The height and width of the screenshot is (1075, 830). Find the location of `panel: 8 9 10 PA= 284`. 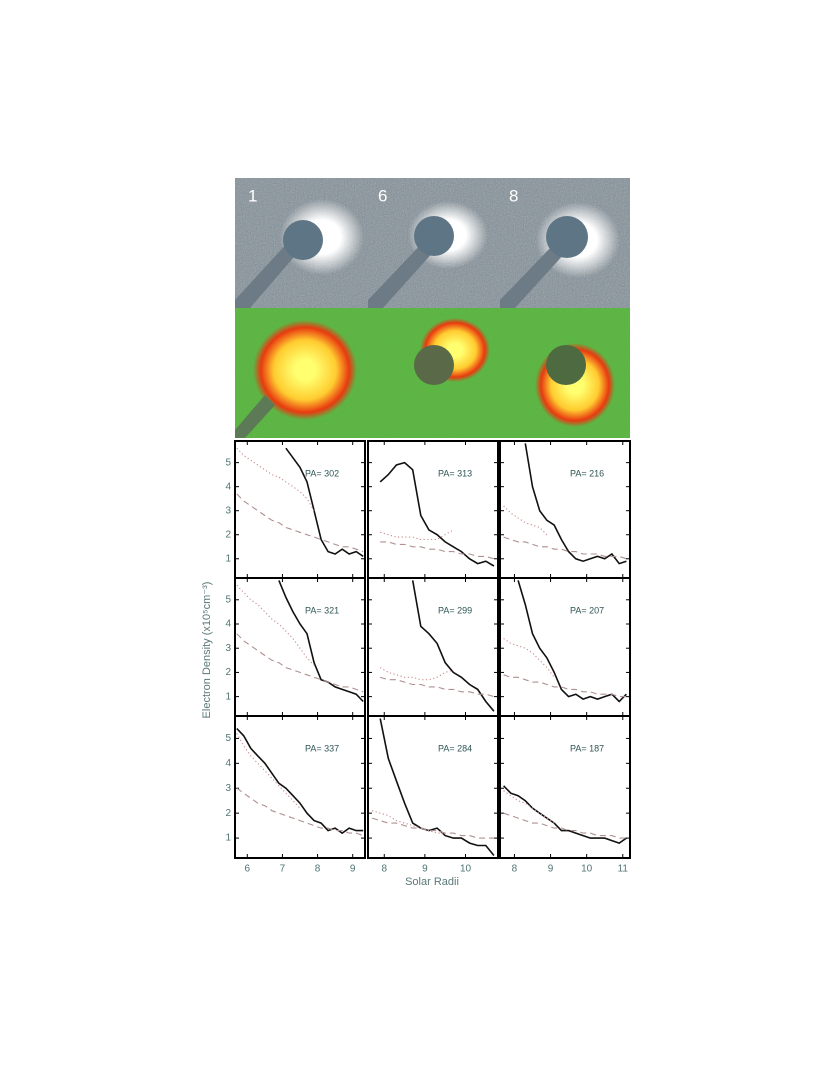

panel: 8 9 10 PA= 284 is located at coordinates (433, 795).